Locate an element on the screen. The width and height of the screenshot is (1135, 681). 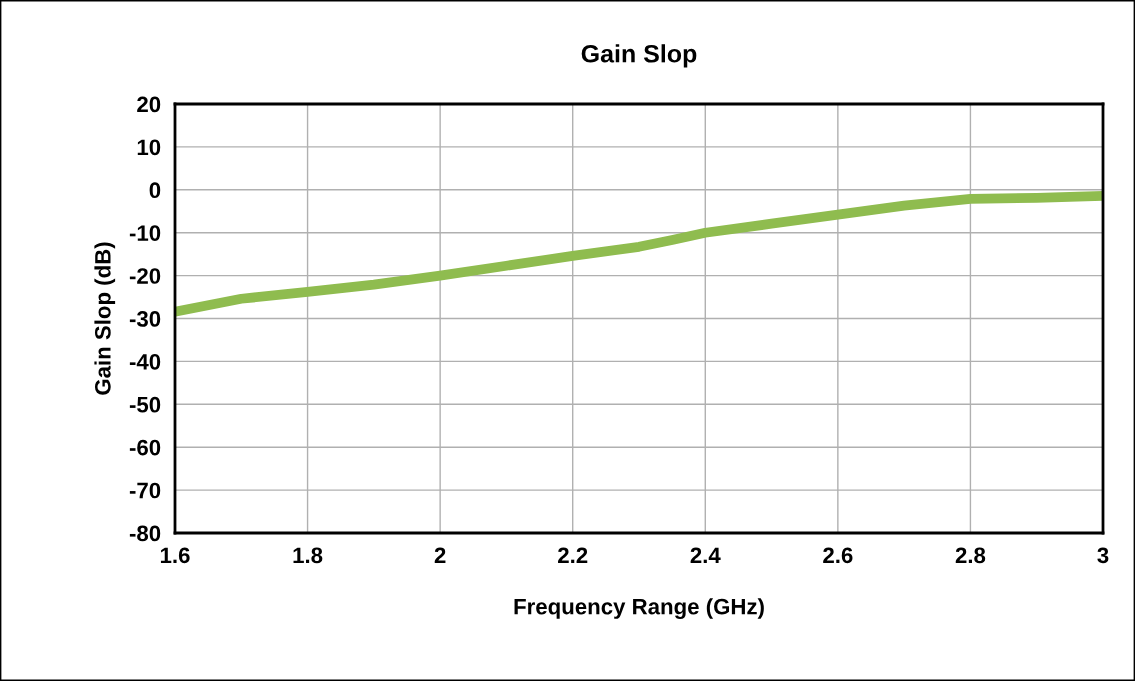
y-tick-label: -30 is located at coordinates (145, 319).